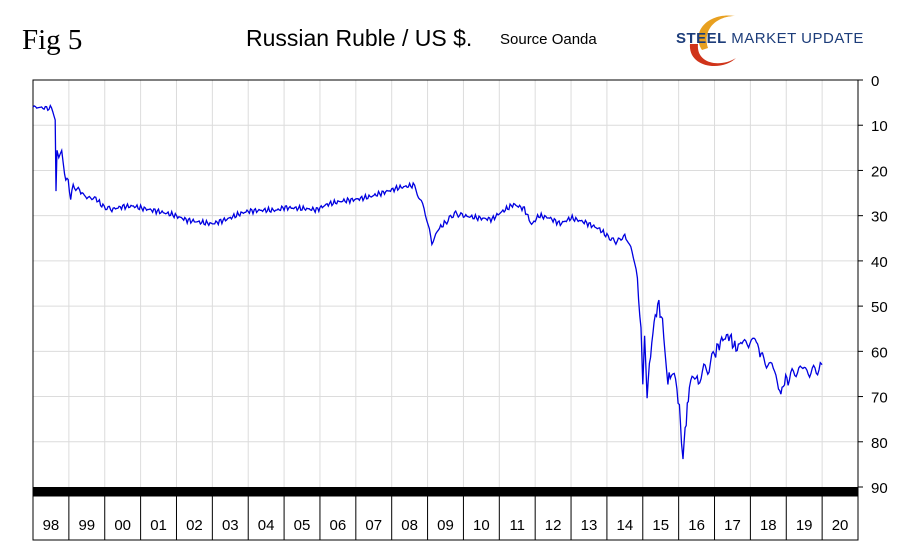  What do you see at coordinates (660, 525) in the screenshot?
I see `x-tick-label: 15` at bounding box center [660, 525].